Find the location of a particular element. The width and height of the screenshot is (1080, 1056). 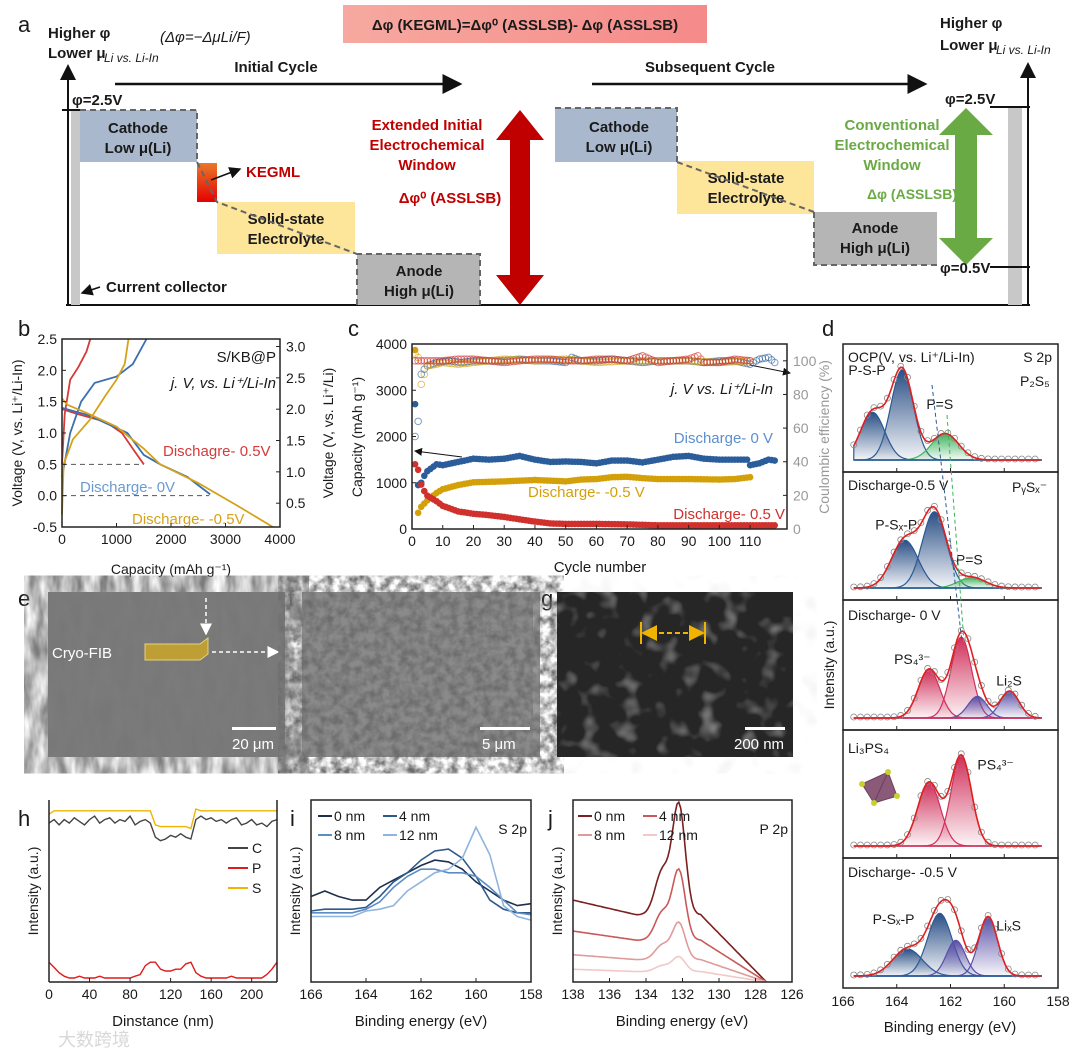

x-tick-label: 110 is located at coordinates (750, 541).